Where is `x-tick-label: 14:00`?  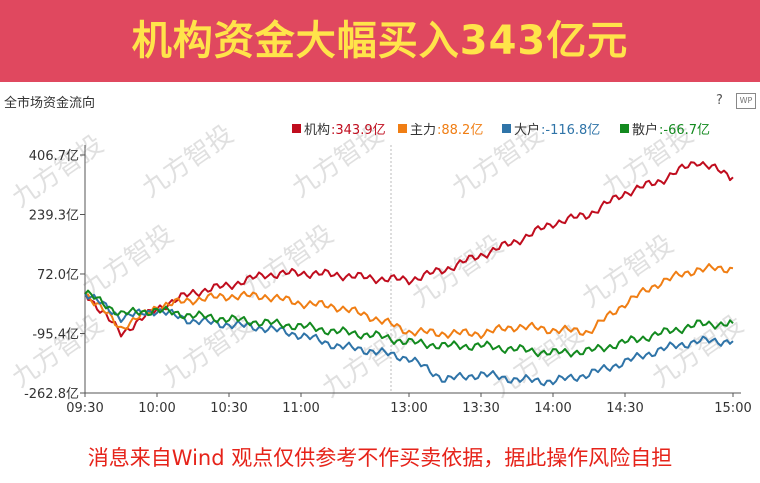
x-tick-label: 14:00 is located at coordinates (552, 408).